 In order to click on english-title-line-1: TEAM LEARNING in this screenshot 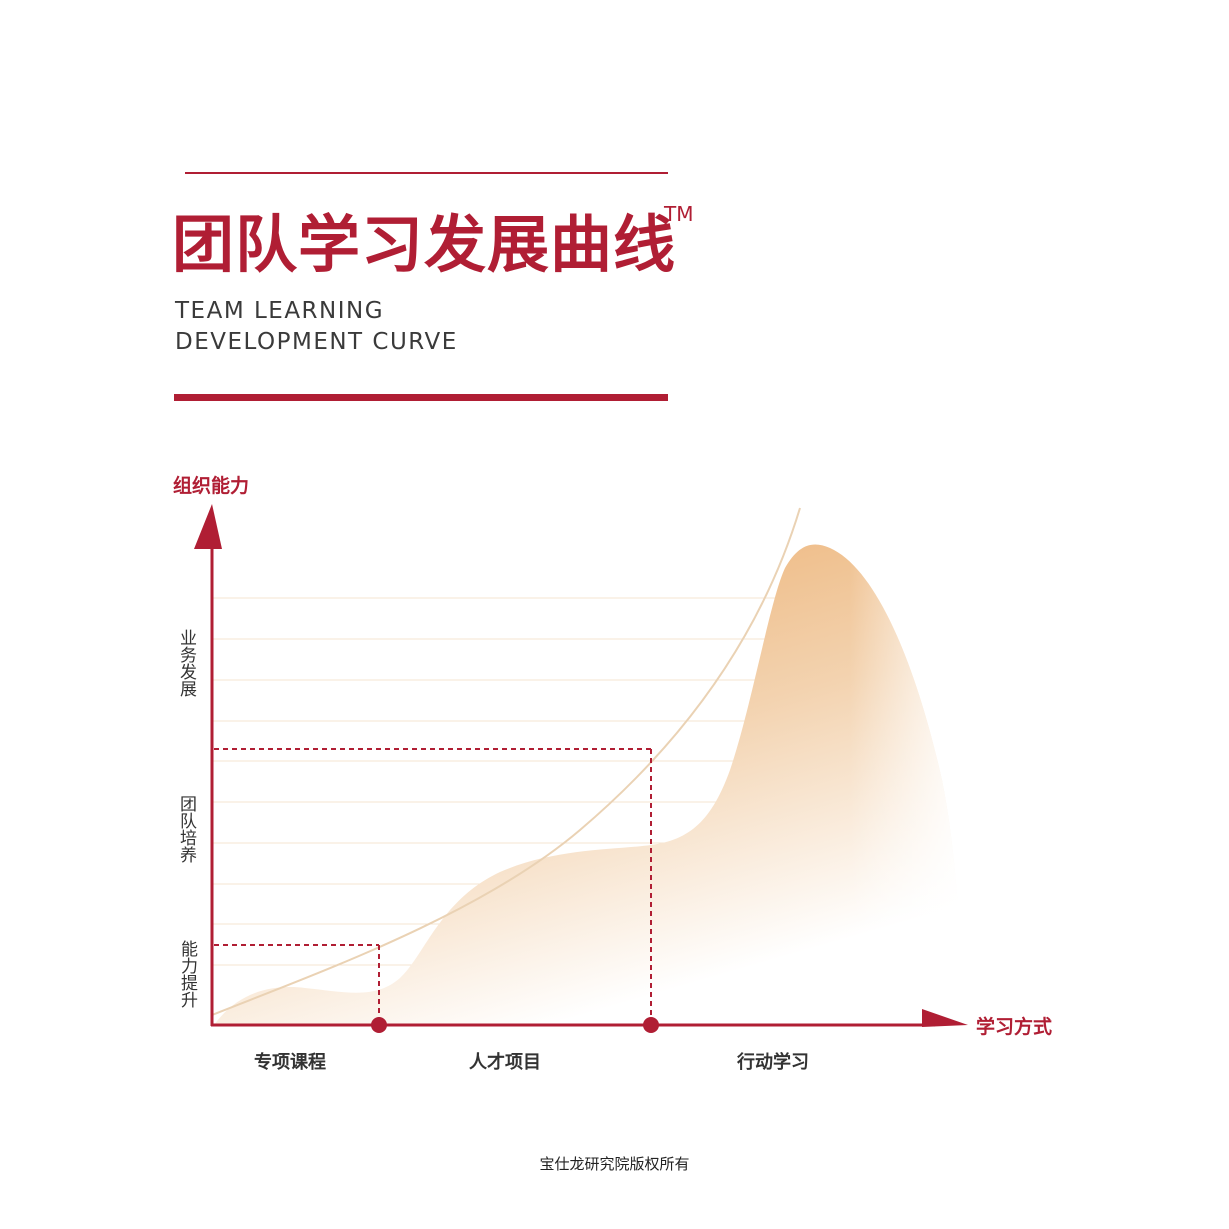, I will do `click(280, 311)`.